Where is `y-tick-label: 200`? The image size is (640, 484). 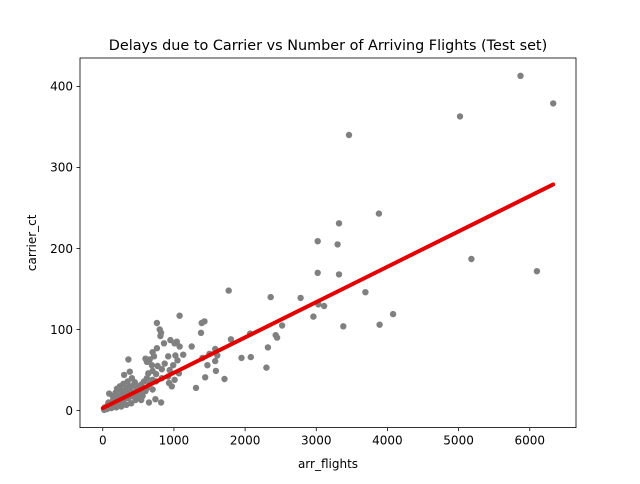
y-tick-label: 200 is located at coordinates (61, 249).